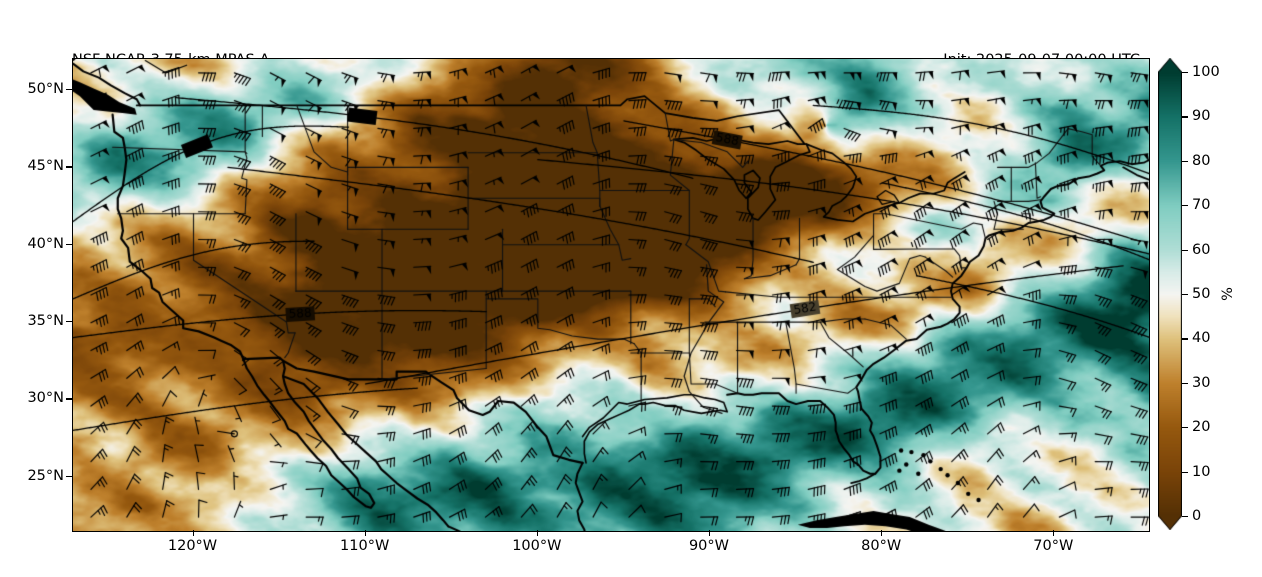 This screenshot has height=577, width=1262. I want to click on colorbar-gradient, so click(1170, 294).